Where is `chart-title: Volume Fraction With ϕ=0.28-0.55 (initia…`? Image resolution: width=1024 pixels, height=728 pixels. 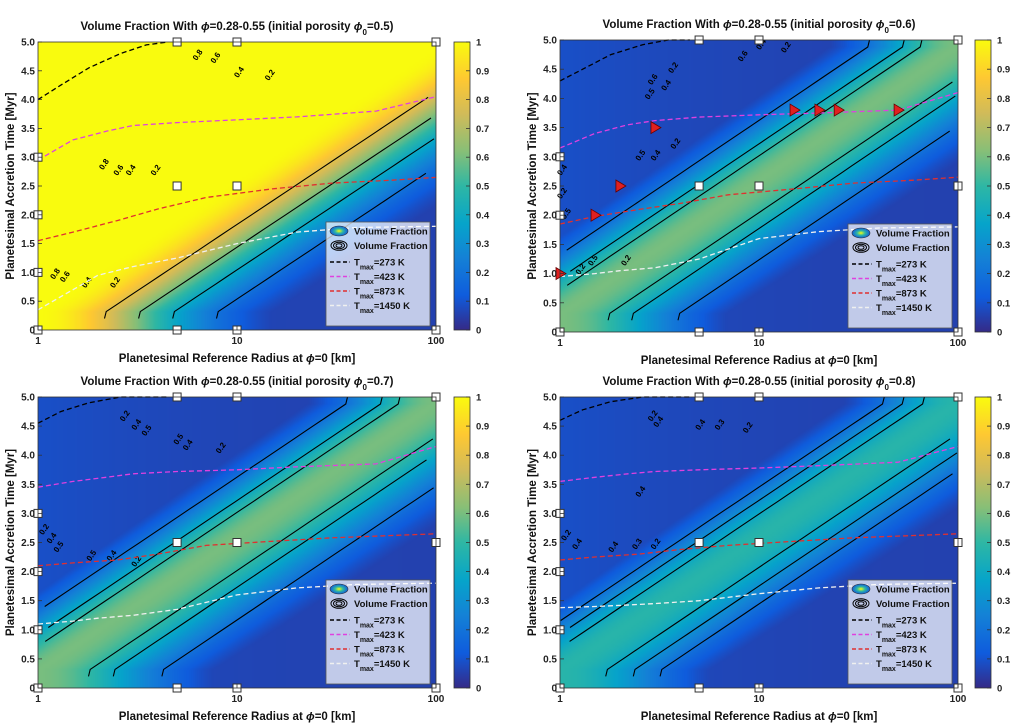
chart-title: Volume Fraction With ϕ=0.28-0.55 (initia… is located at coordinates (237, 29).